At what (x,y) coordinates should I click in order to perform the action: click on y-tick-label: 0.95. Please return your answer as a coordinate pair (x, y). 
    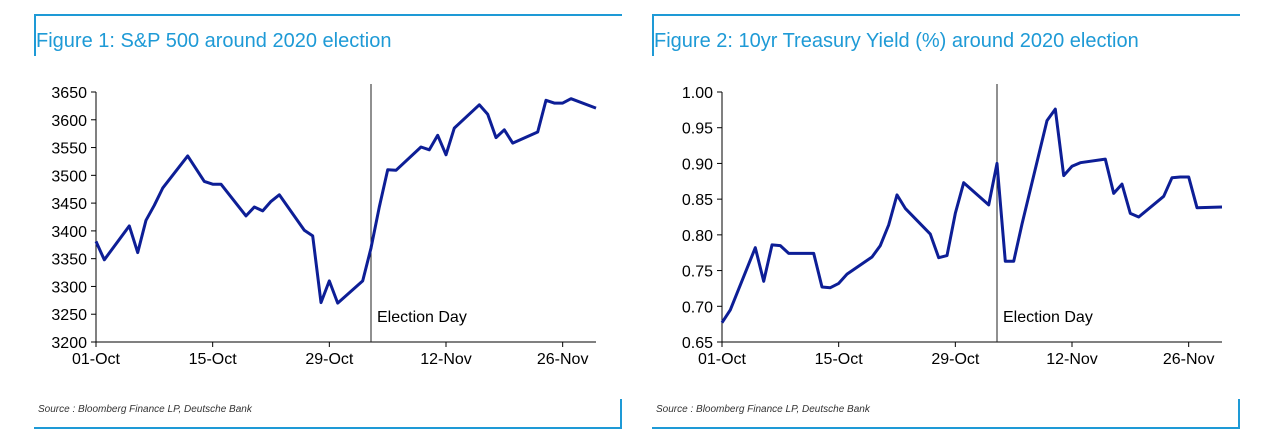
    Looking at the image, I should click on (697, 129).